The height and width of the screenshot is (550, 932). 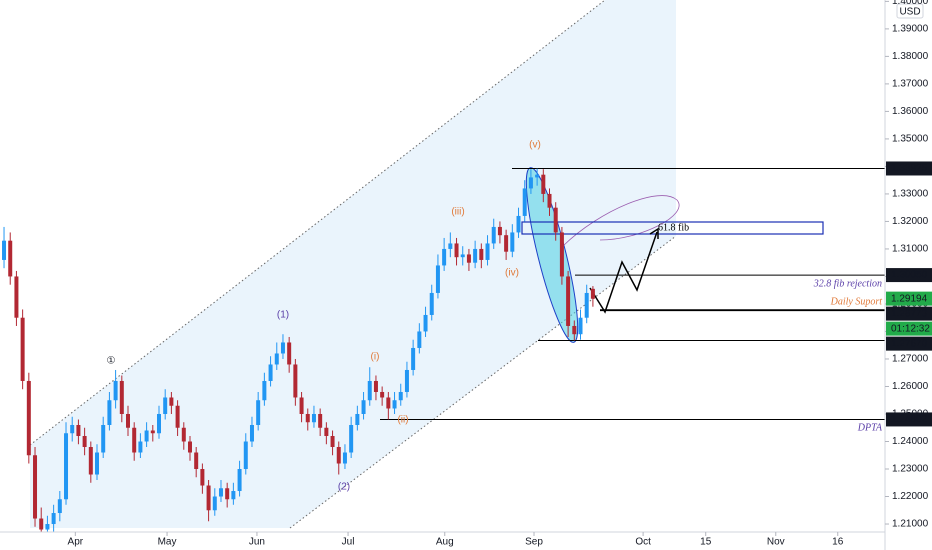 What do you see at coordinates (910, 139) in the screenshot?
I see `y-tick-label: 1.35000` at bounding box center [910, 139].